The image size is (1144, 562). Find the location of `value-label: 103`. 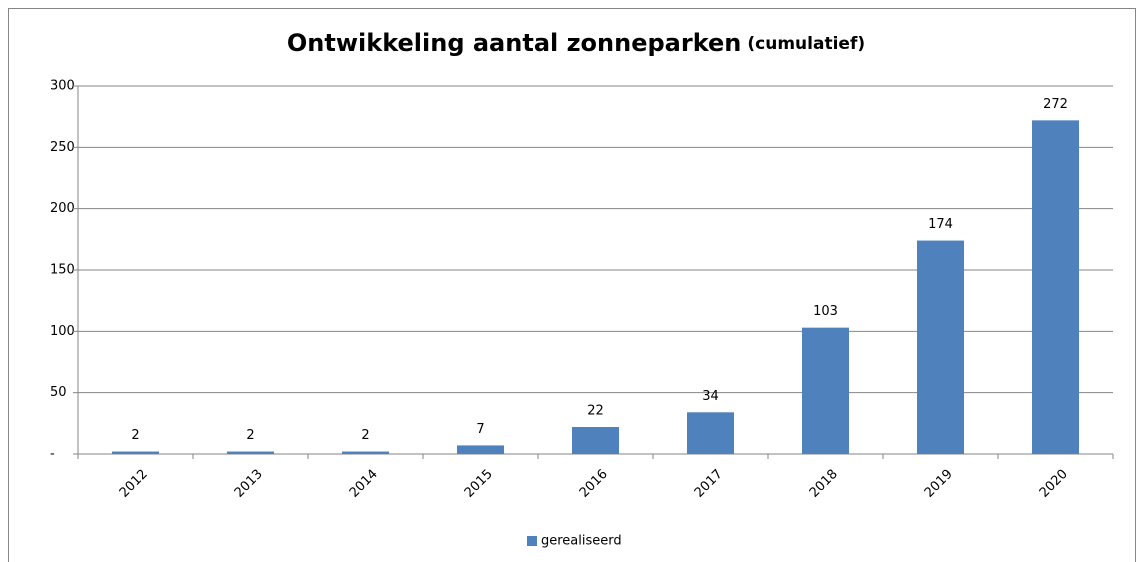

value-label: 103 is located at coordinates (825, 311).